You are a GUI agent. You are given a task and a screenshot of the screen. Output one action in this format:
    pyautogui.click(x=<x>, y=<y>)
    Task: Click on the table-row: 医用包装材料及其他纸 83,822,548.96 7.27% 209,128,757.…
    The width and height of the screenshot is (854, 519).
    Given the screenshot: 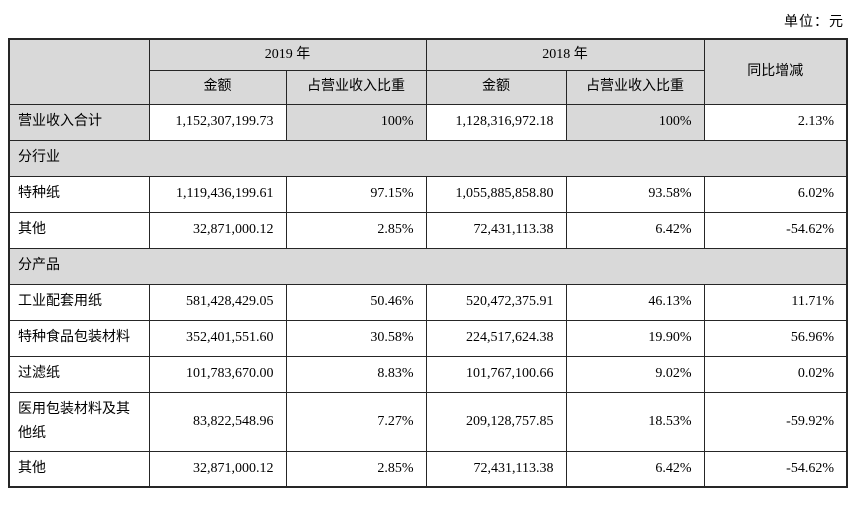 What is the action you would take?
    pyautogui.click(x=428, y=421)
    